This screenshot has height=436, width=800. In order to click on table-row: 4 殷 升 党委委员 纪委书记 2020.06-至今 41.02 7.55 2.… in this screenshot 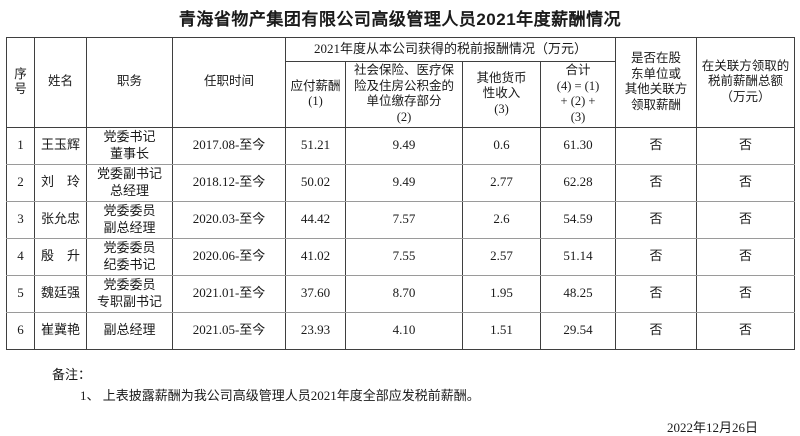, I will do `click(401, 256)`.